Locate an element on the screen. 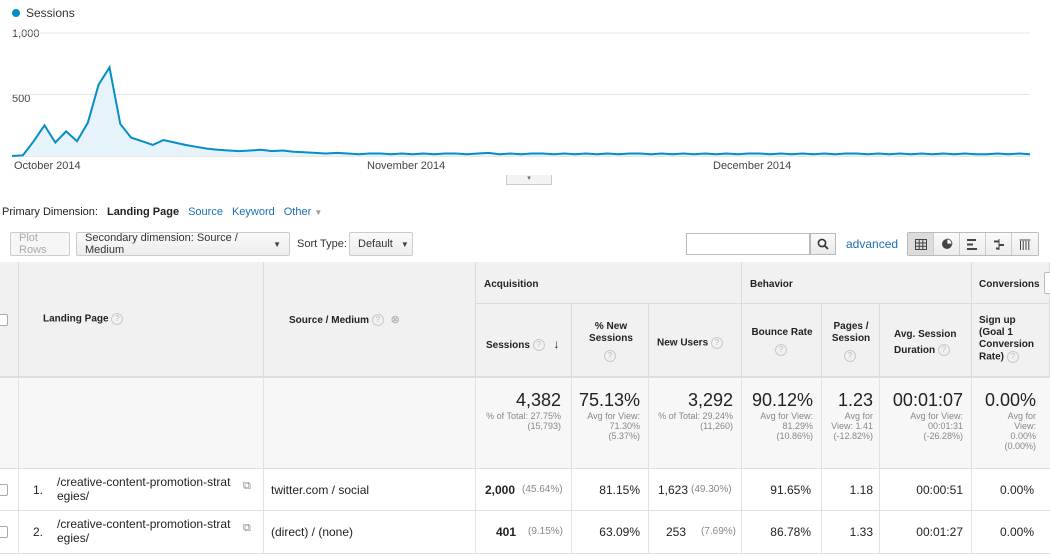  table-search-input is located at coordinates (748, 244).